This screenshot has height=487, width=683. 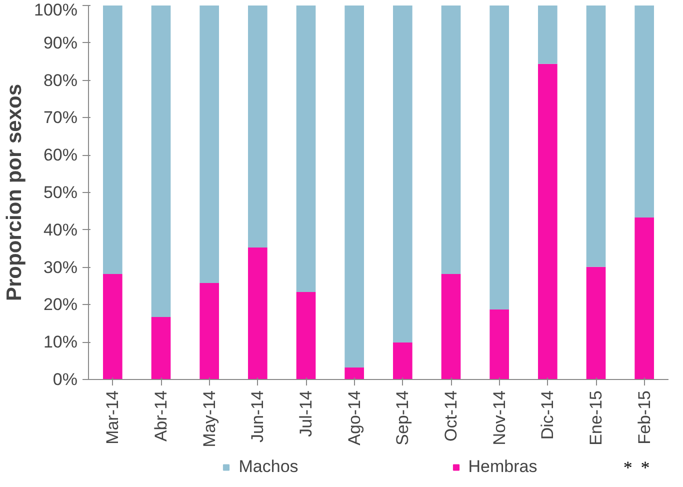 I want to click on y-tick-label: 50%, so click(x=60, y=192).